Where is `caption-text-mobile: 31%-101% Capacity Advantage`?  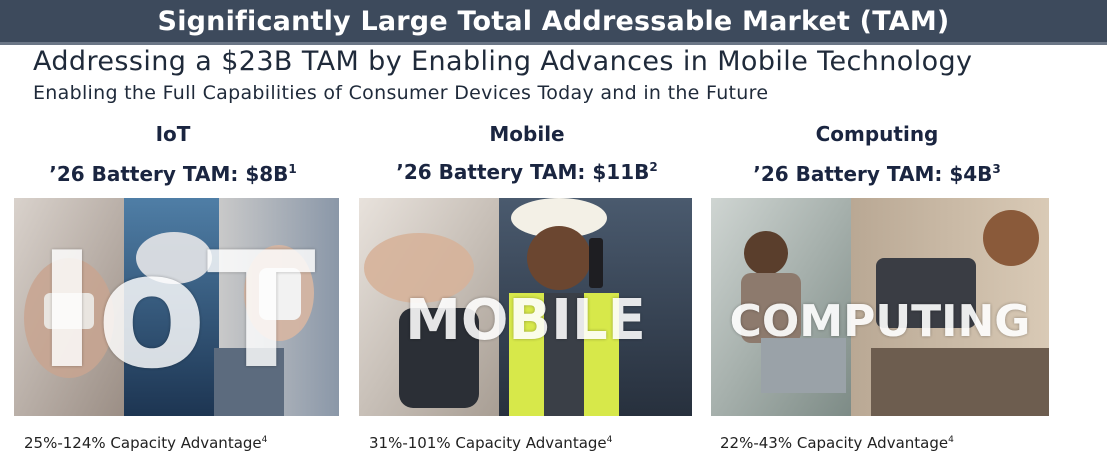
caption-text-mobile: 31%-101% Capacity Advantage is located at coordinates (488, 443).